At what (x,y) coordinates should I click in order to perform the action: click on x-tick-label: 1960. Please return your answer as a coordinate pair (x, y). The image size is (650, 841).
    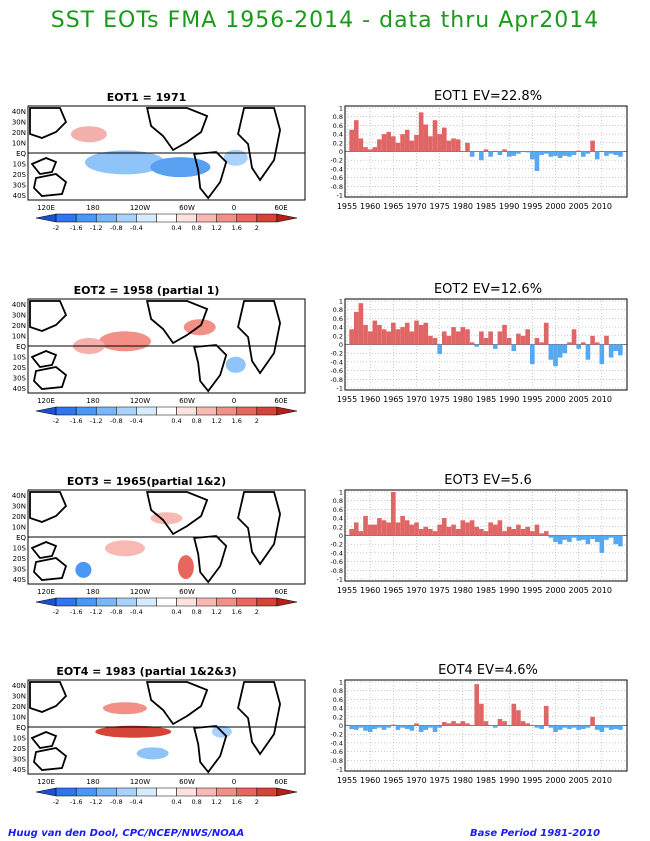
    Looking at the image, I should click on (370, 206).